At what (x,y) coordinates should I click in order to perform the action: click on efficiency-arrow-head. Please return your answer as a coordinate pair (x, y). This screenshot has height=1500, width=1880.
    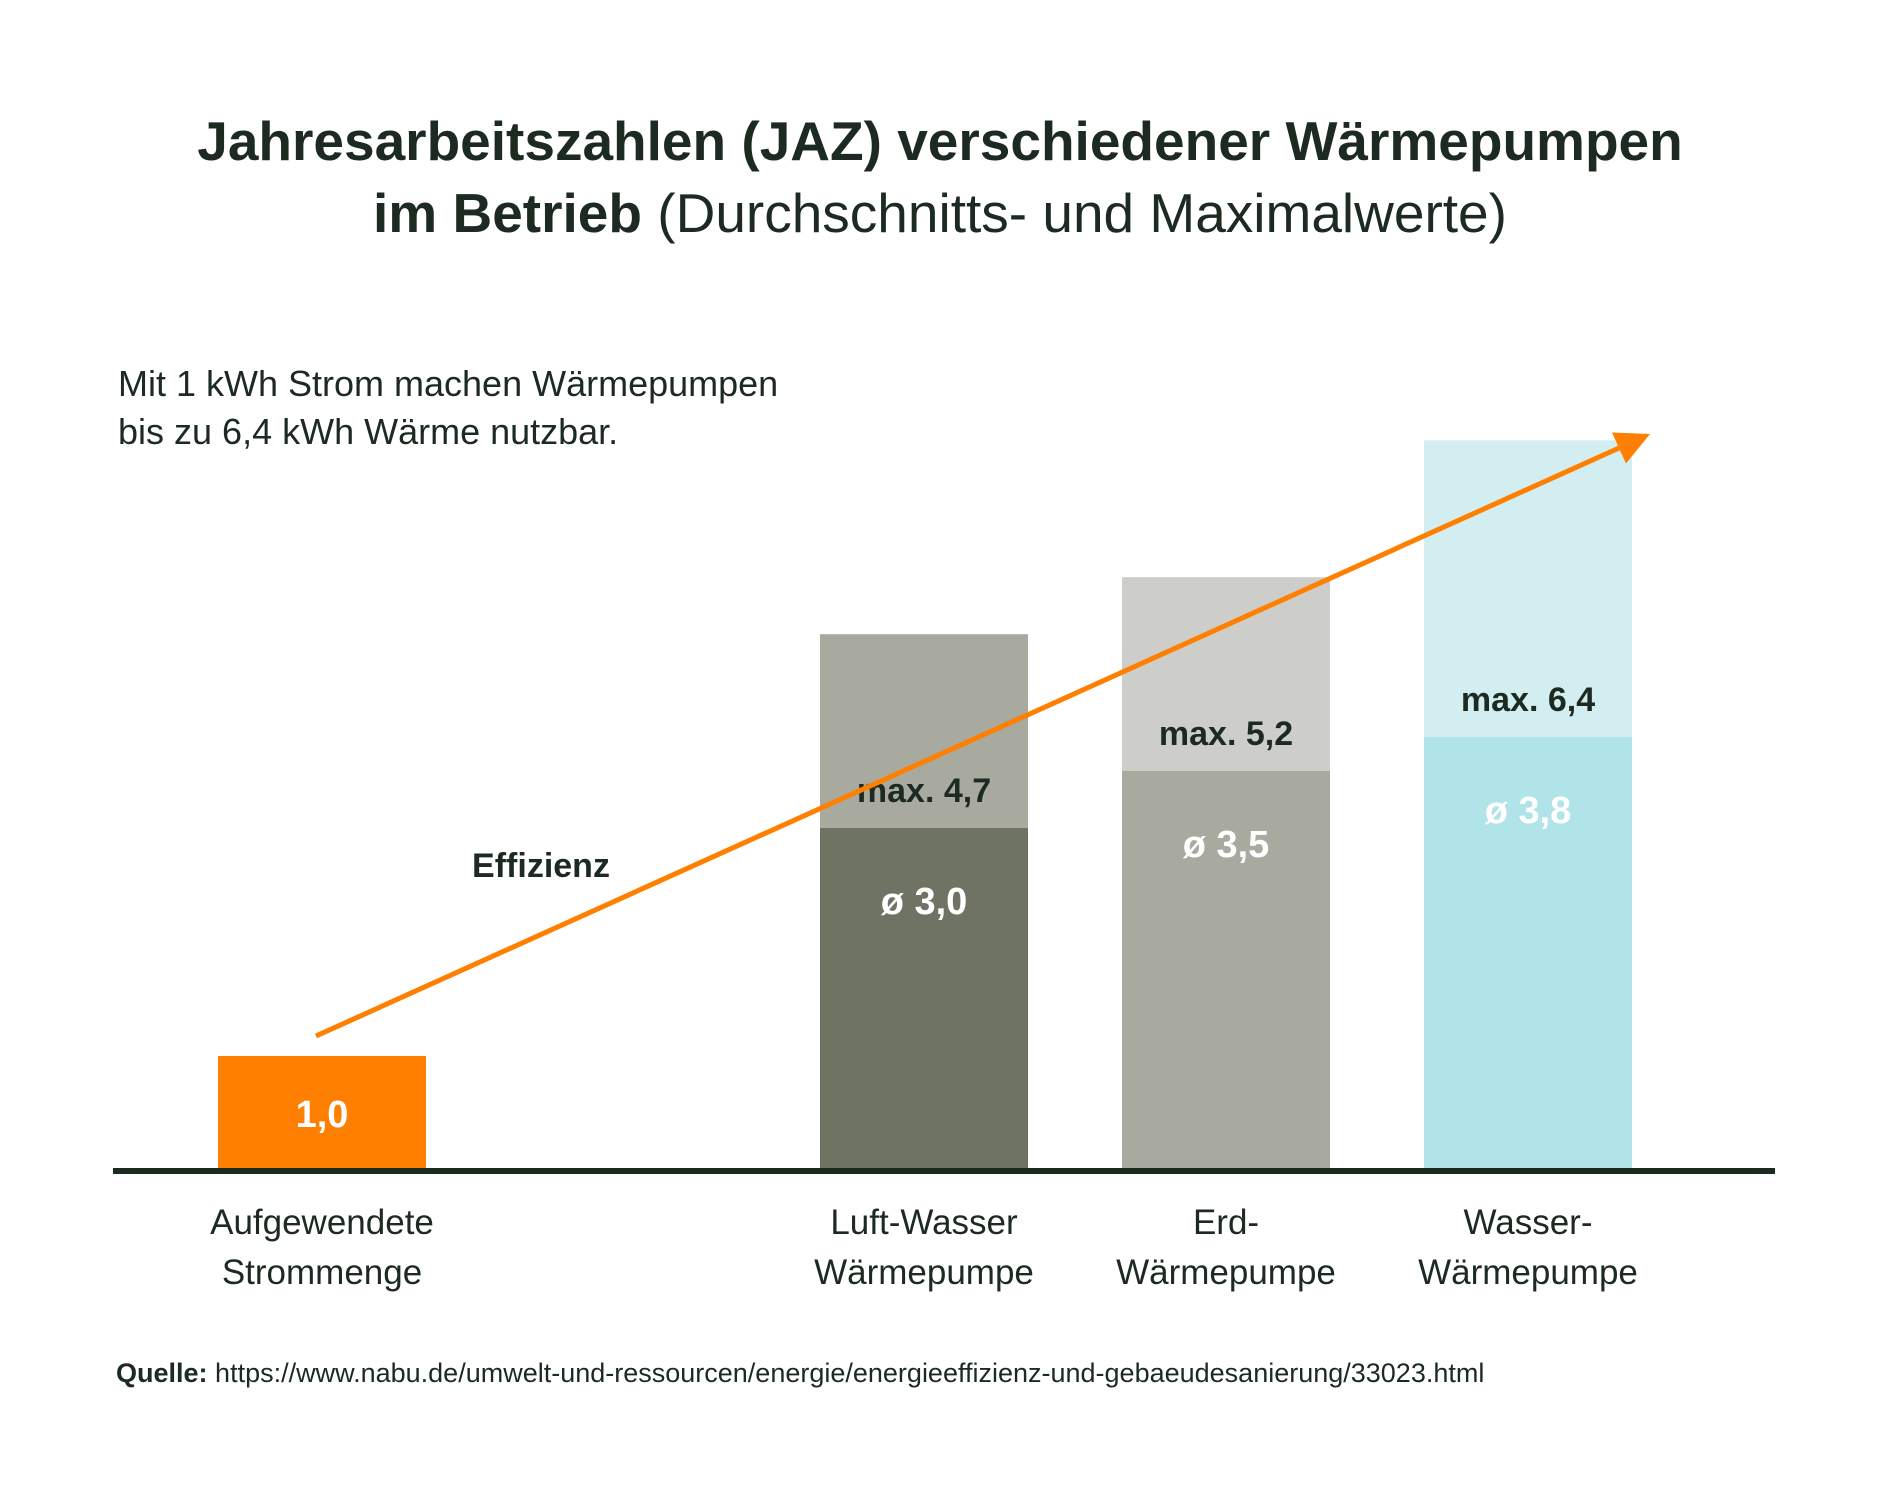
    Looking at the image, I should click on (1631, 448).